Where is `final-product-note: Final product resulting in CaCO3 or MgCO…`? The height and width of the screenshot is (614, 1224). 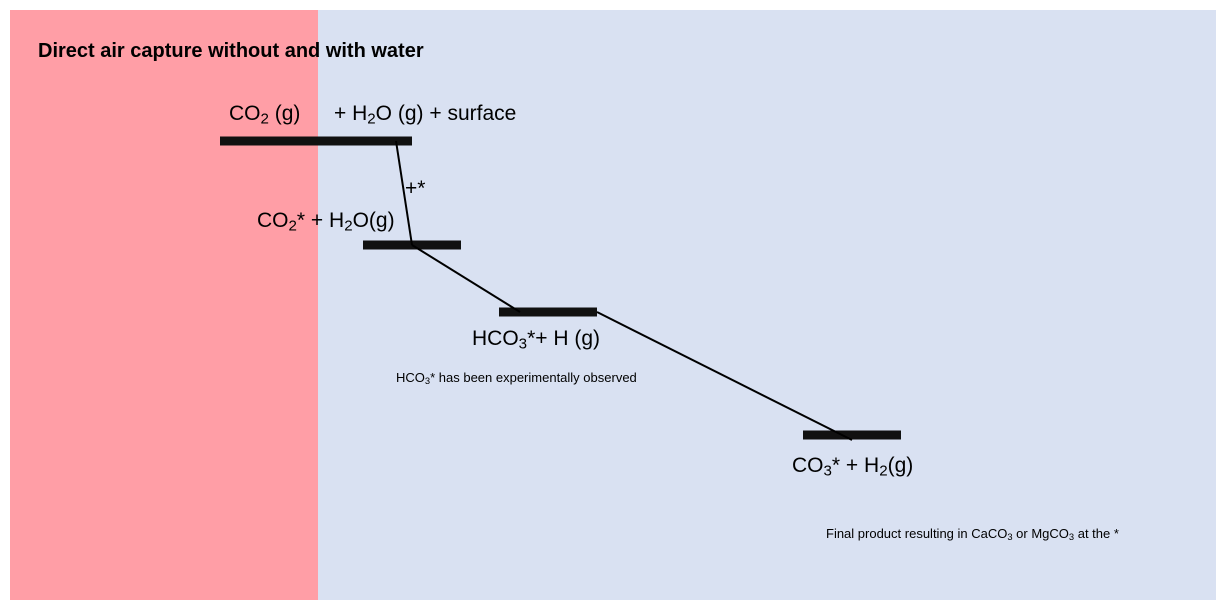
final-product-note: Final product resulting in CaCO3 or MgCO… is located at coordinates (972, 534).